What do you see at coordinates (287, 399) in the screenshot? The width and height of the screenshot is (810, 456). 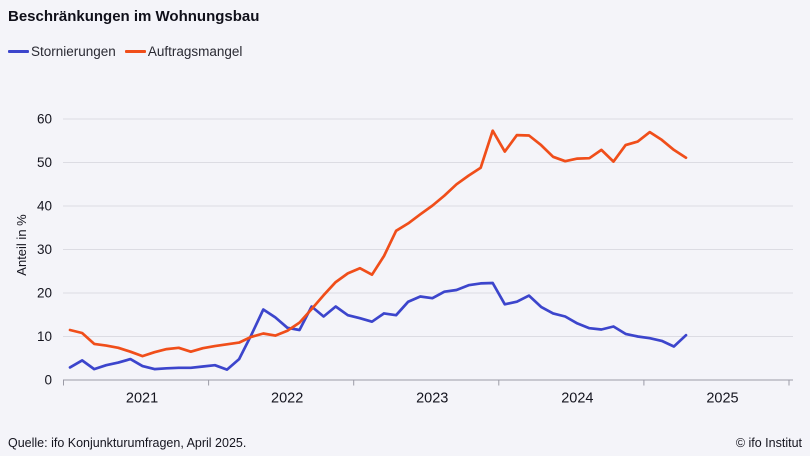 I see `x-tick-label: 2022` at bounding box center [287, 399].